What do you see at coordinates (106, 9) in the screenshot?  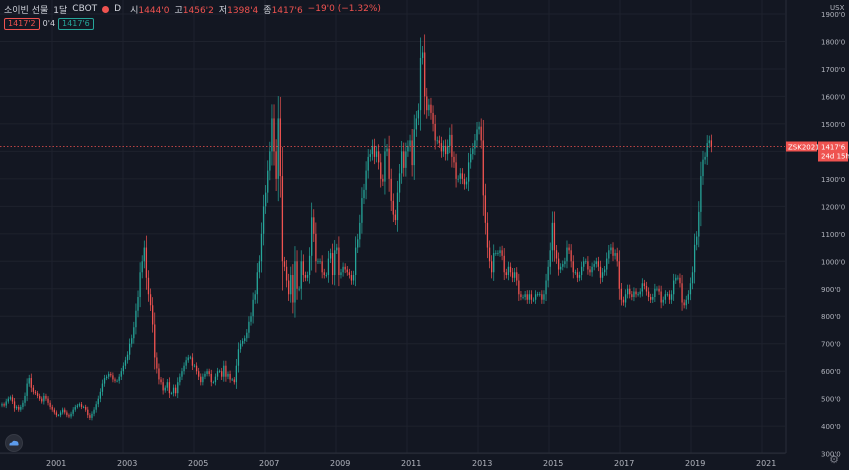 I see `market-status-icon` at bounding box center [106, 9].